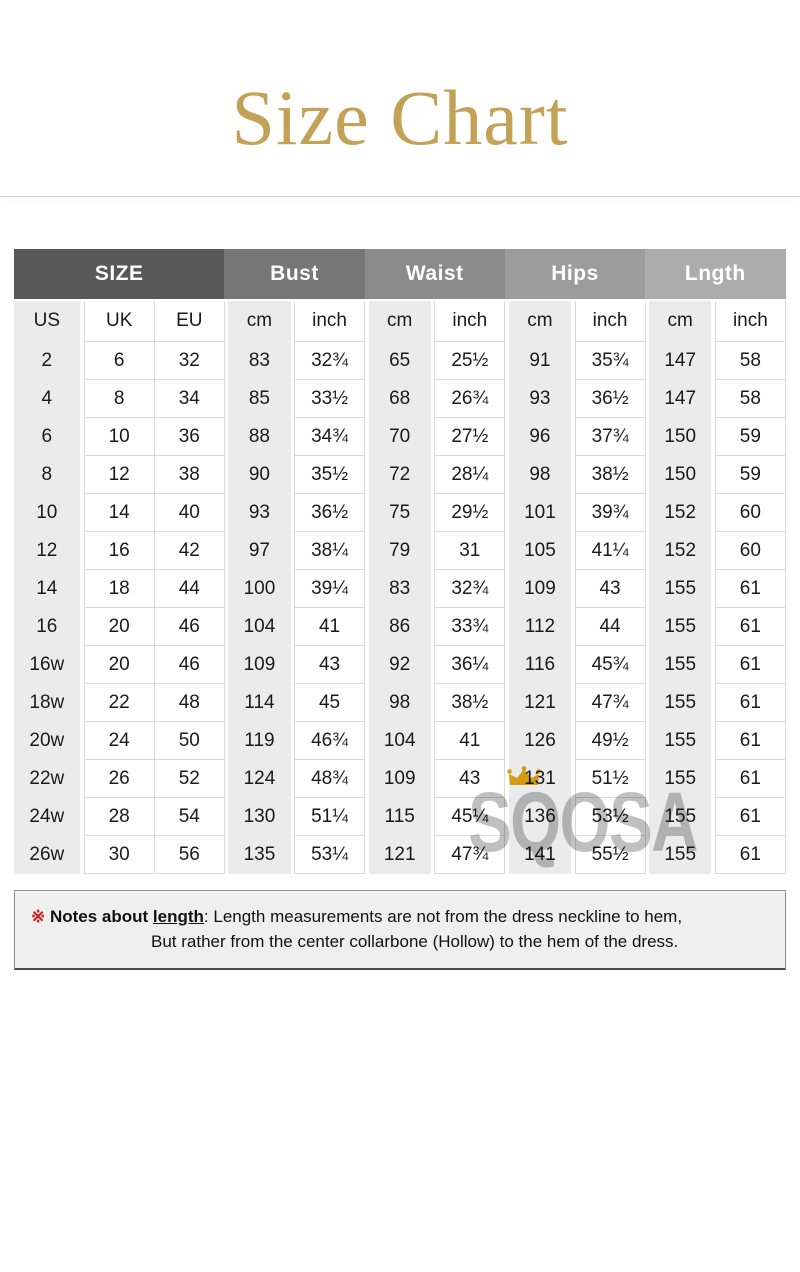  Describe the element at coordinates (189, 320) in the screenshot. I see `subheader-cell-2-eu: EU` at that location.